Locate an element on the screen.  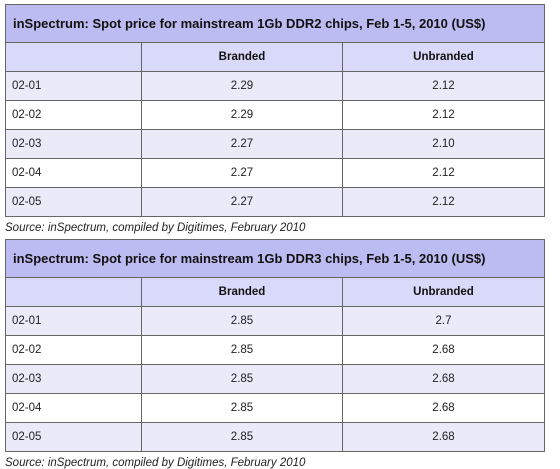
table-row: 02-01 2.85 2.7 is located at coordinates (275, 321).